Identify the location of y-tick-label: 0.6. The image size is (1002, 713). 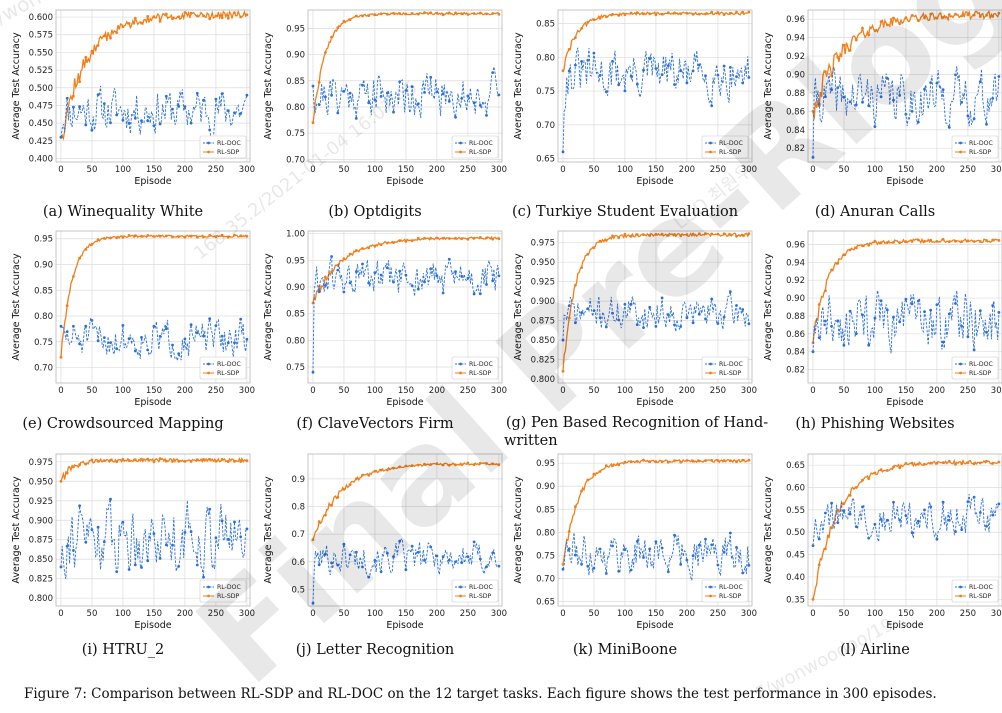
(298, 563).